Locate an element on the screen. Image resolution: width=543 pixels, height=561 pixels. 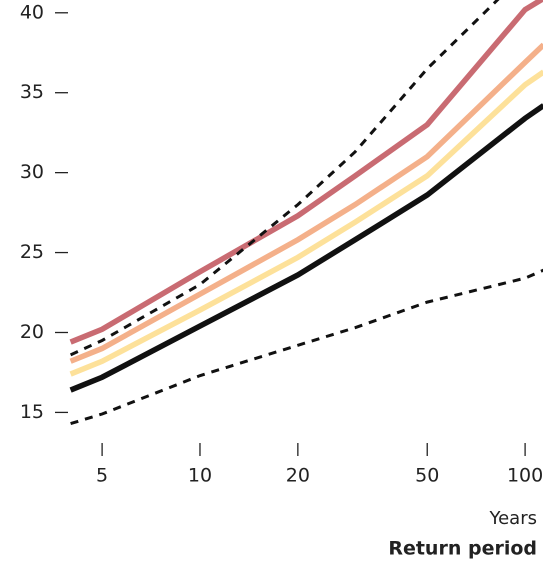
x-tick-label: 50 is located at coordinates (427, 476).